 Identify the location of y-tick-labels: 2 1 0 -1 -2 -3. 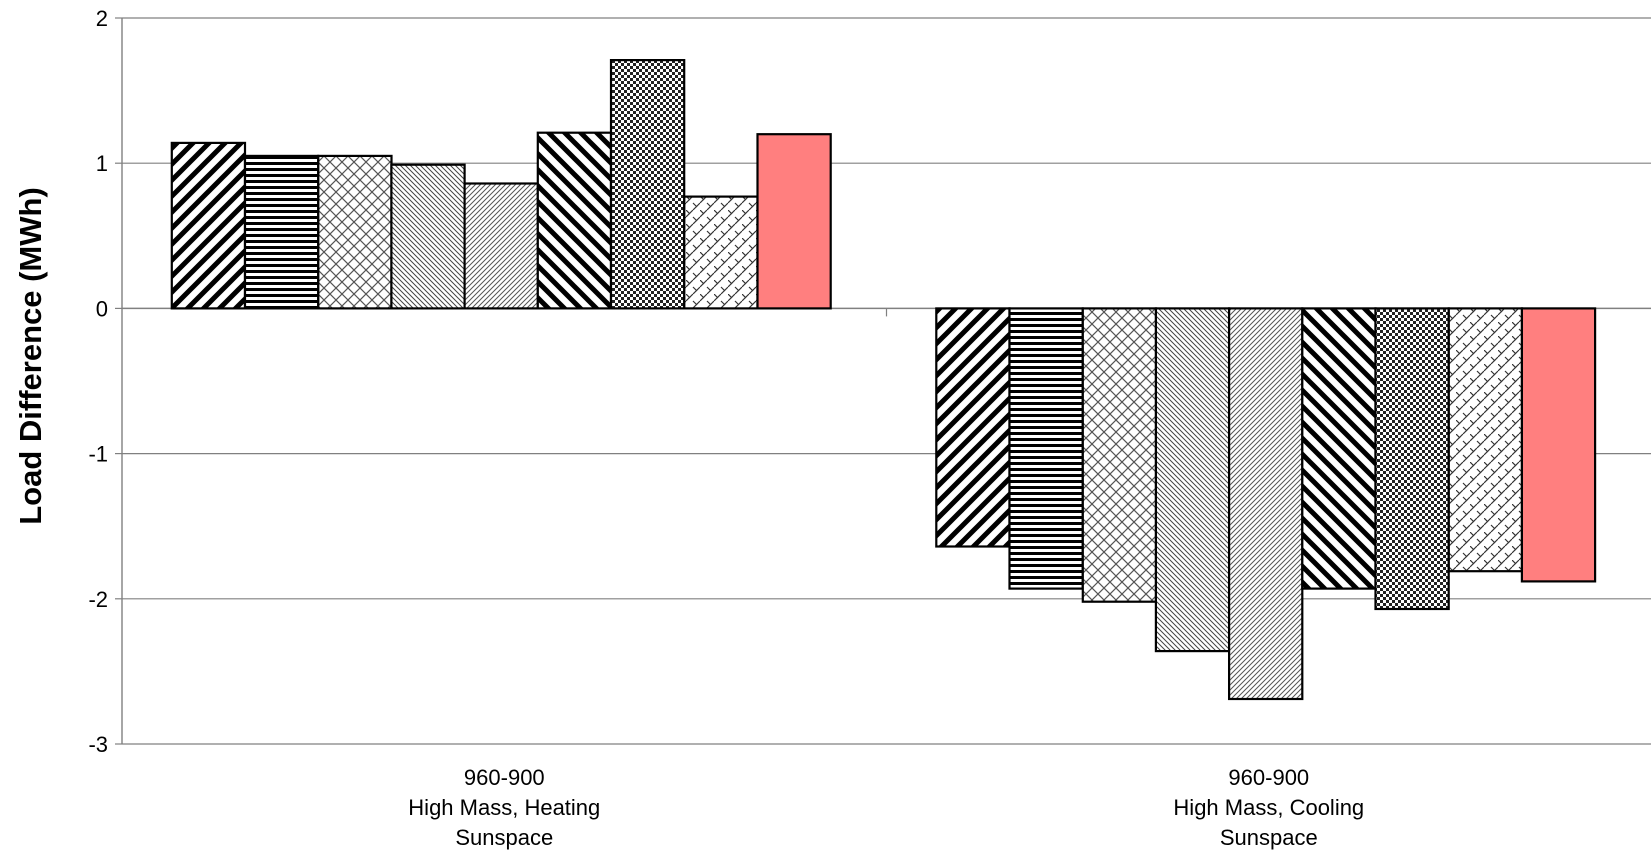
(98, 381).